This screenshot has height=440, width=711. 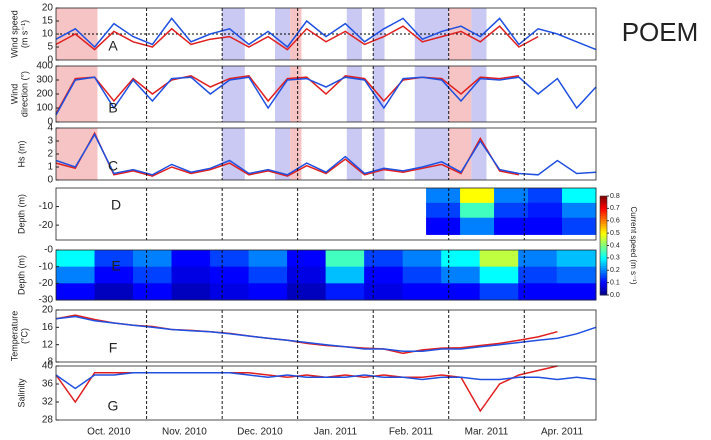 I want to click on y-tick-label: 400, so click(x=44, y=66).